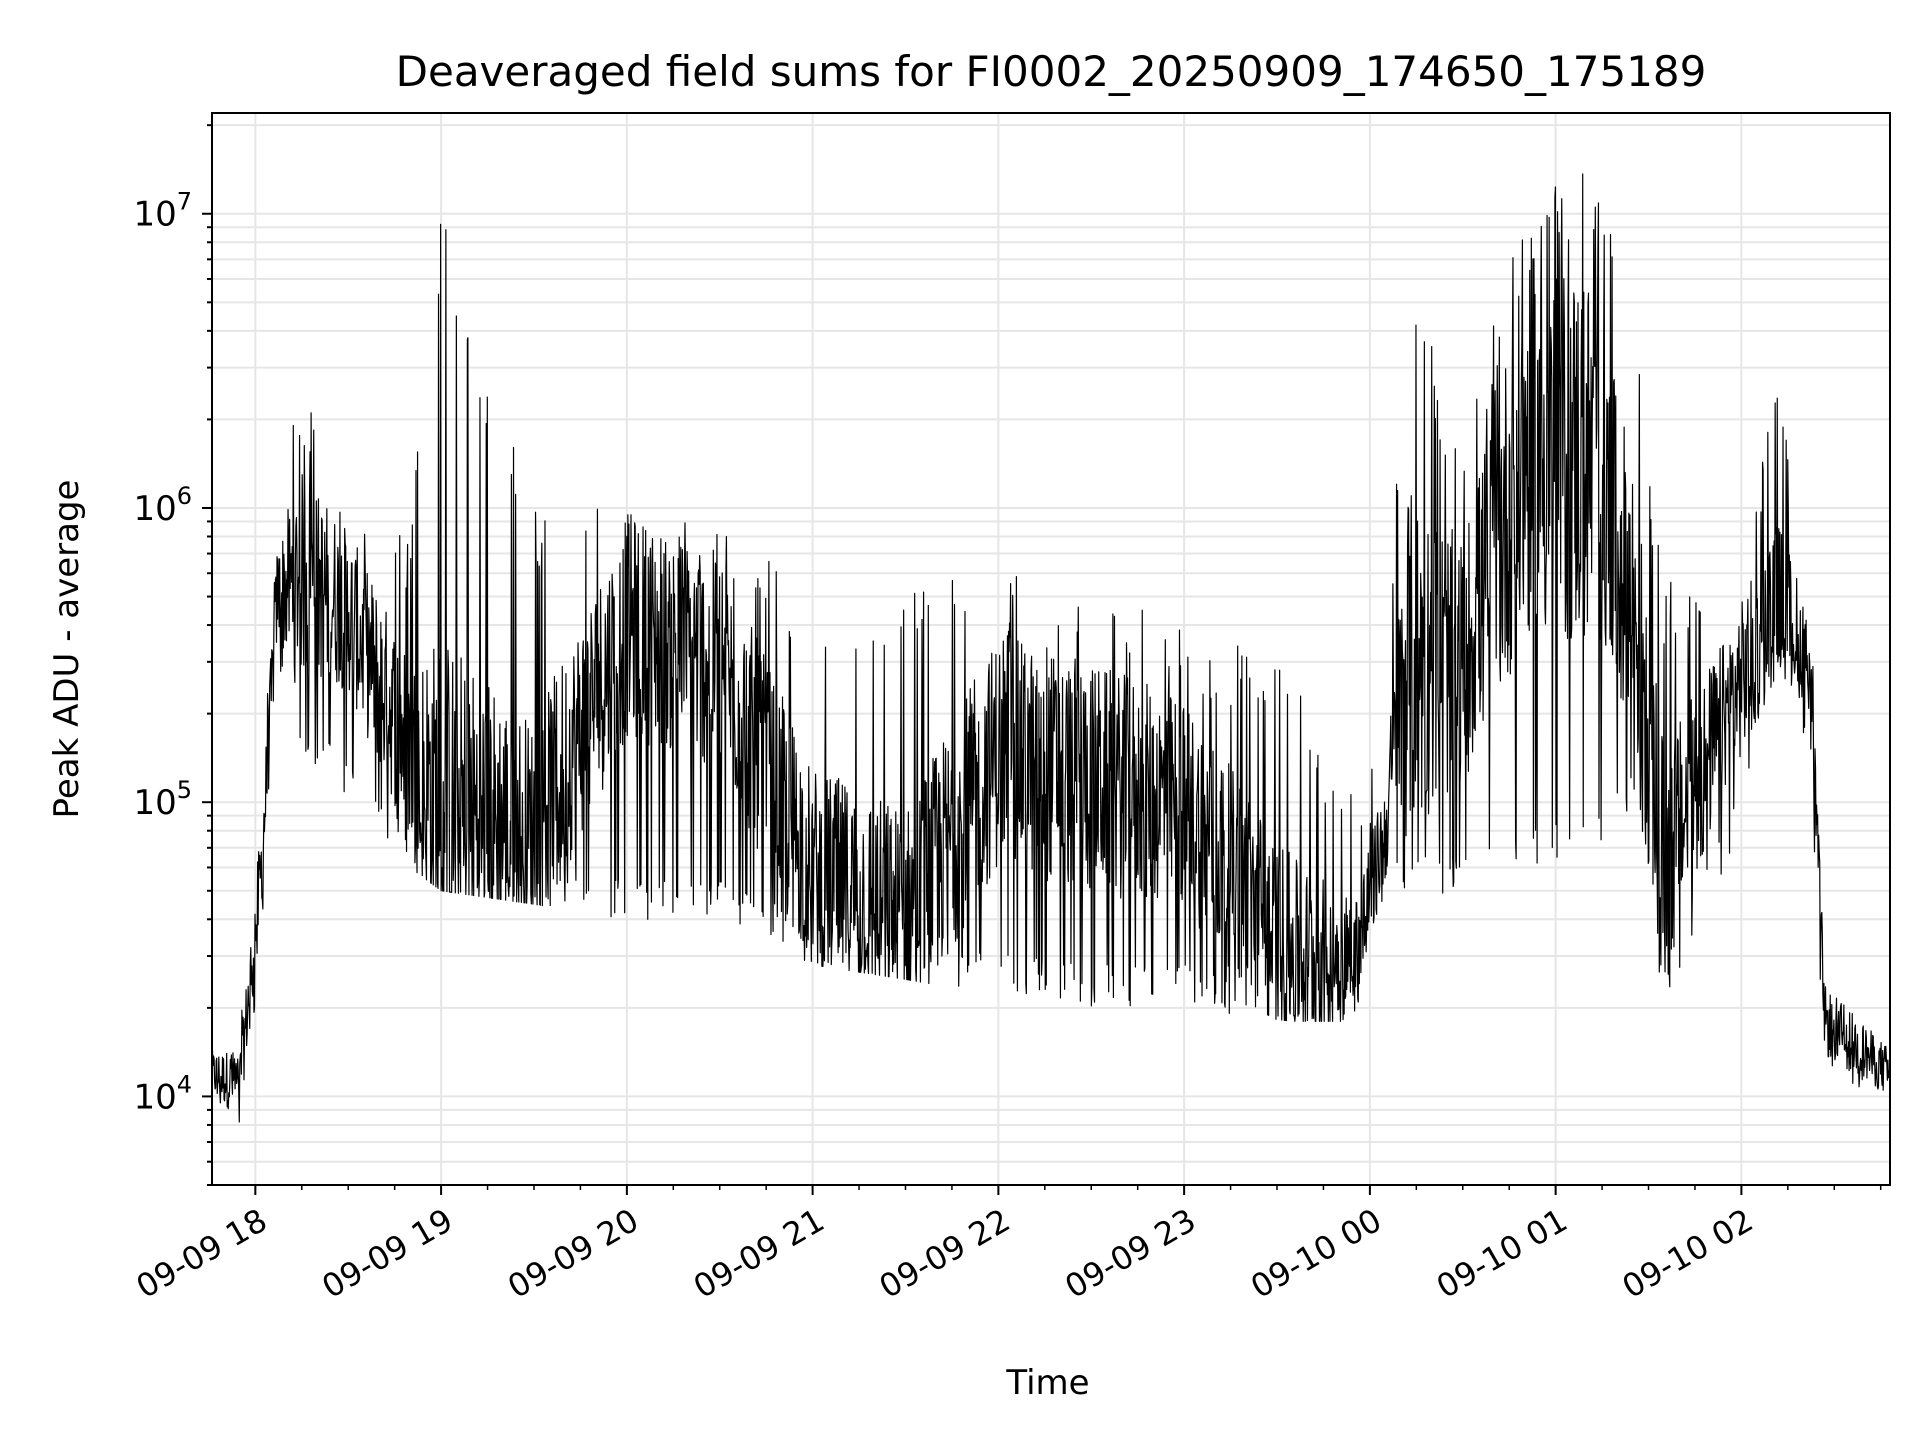  What do you see at coordinates (162, 505) in the screenshot?
I see `y-tick-label: 10⁶` at bounding box center [162, 505].